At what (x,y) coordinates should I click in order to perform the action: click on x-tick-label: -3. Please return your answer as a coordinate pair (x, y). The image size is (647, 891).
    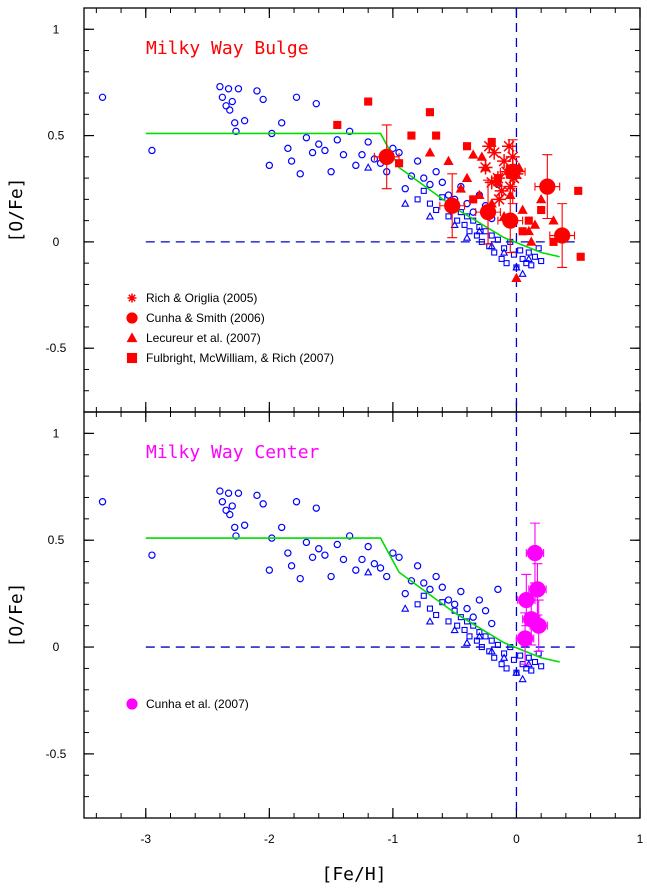
    Looking at the image, I should click on (145, 839).